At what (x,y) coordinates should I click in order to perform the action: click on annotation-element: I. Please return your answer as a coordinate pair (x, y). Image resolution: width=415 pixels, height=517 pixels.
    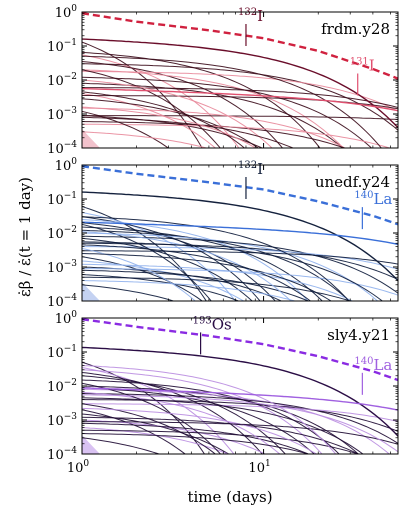
    Looking at the image, I should click on (372, 66).